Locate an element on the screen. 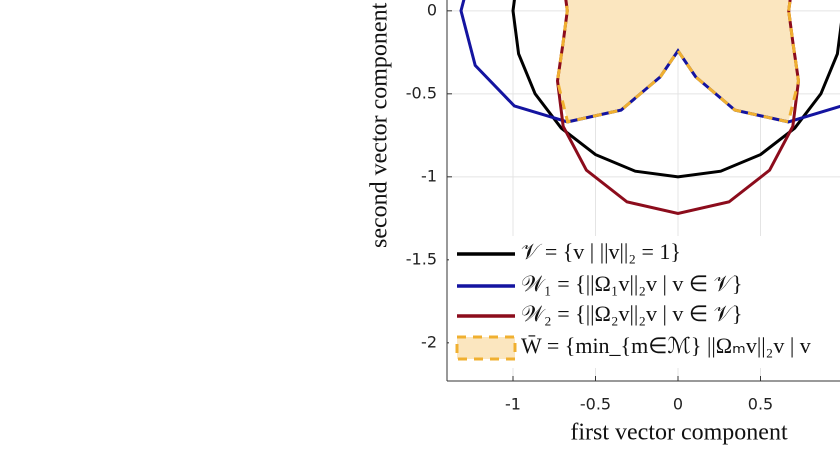 This screenshot has width=840, height=462. x-axis-label: first vector component is located at coordinates (679, 433).